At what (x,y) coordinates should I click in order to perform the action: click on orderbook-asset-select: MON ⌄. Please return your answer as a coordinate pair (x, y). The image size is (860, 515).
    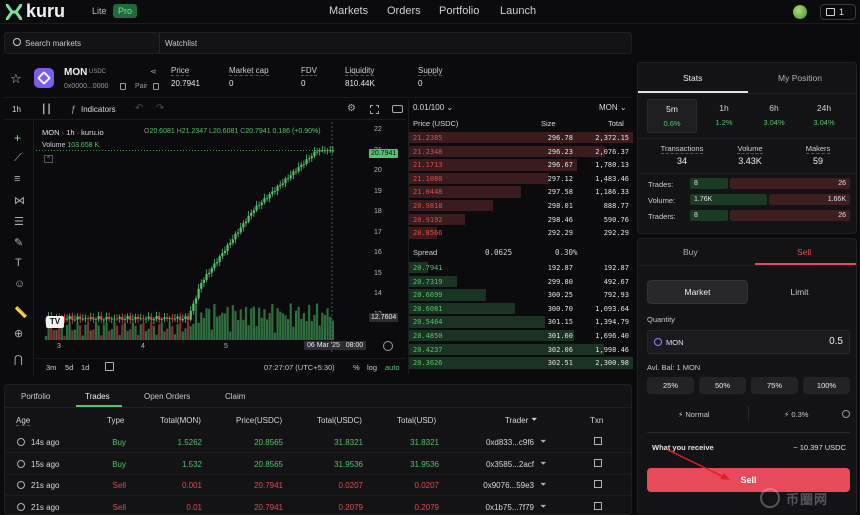
    Looking at the image, I should click on (613, 107).